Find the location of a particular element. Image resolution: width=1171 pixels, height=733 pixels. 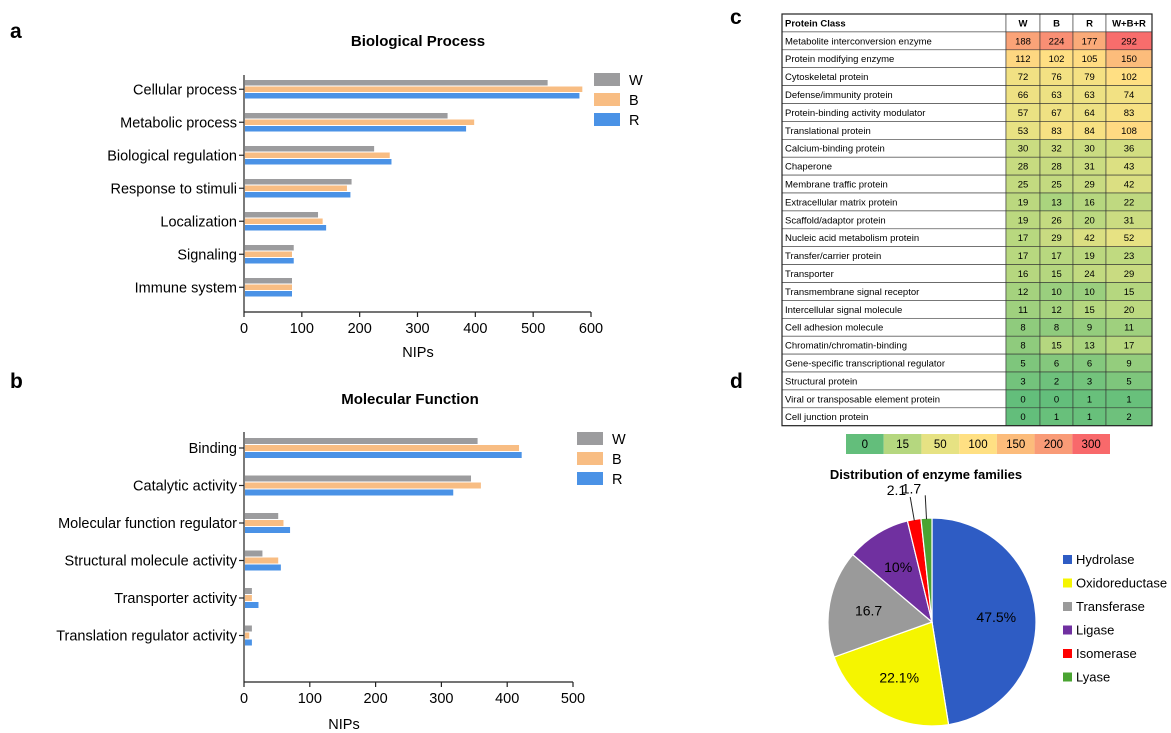

protein-count: 42 is located at coordinates (1129, 185).